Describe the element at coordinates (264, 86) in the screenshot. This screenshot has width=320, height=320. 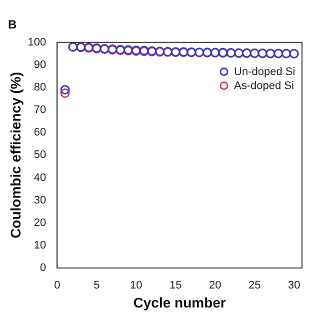
I see `legend-label: As-doped Si` at that location.